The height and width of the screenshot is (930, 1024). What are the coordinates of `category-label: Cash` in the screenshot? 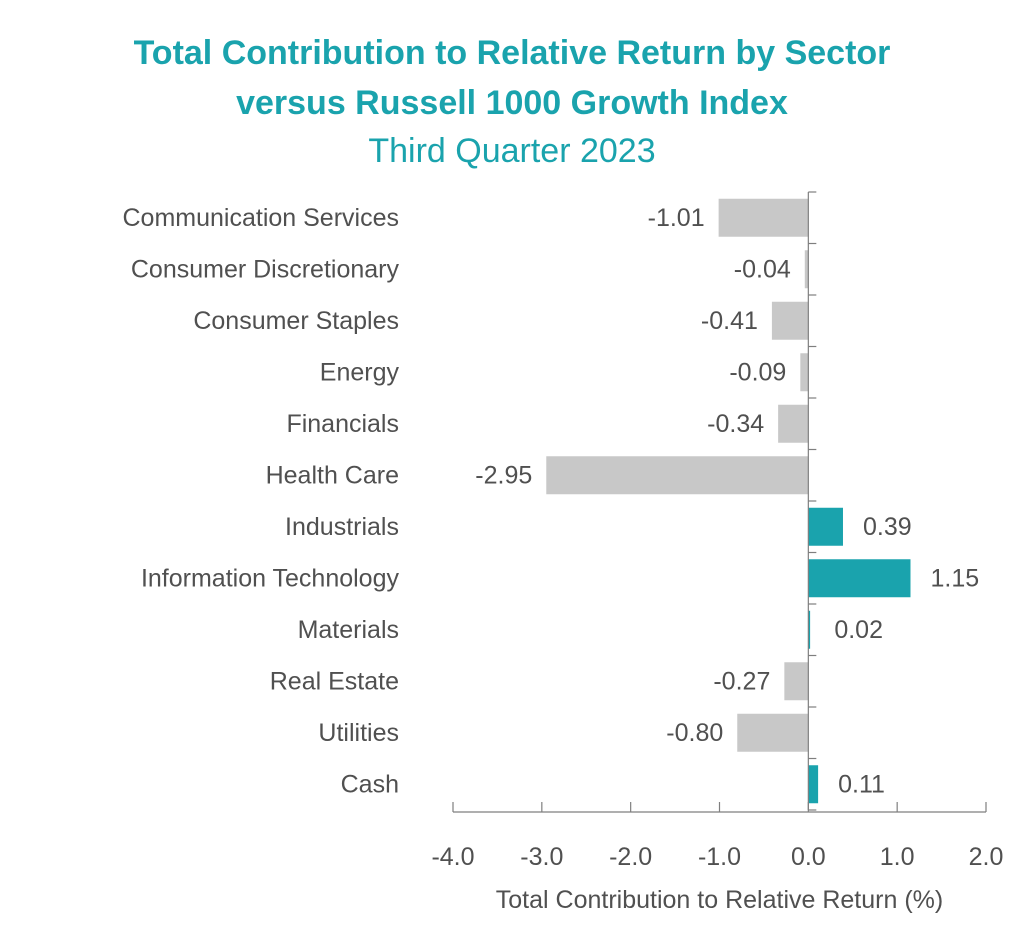 It's located at (370, 784).